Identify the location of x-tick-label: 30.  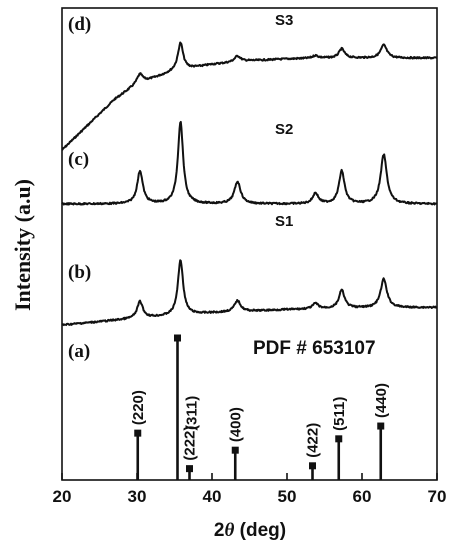
(137, 496).